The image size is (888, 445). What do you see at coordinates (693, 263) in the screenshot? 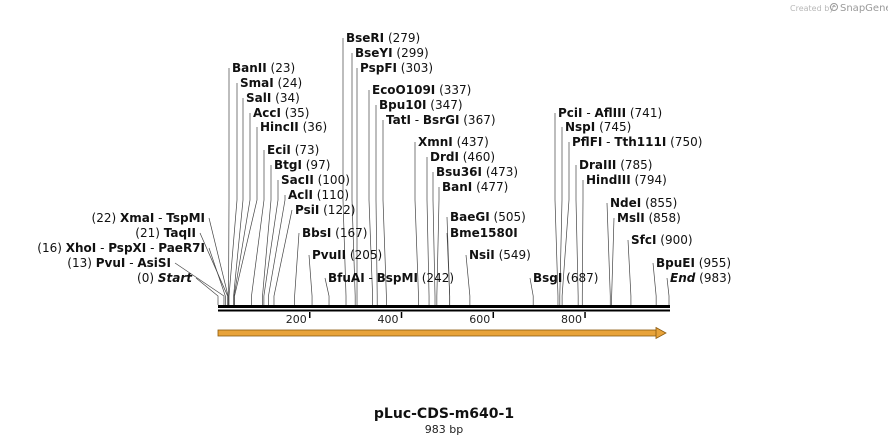
I see `site-label-bpuei: BpuEI (955)` at bounding box center [693, 263].